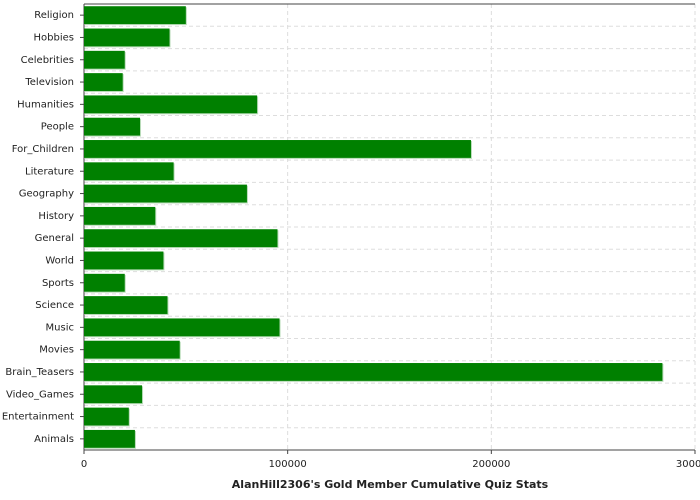 The height and width of the screenshot is (500, 700). What do you see at coordinates (43, 149) in the screenshot?
I see `y-tick-label: For_Children` at bounding box center [43, 149].